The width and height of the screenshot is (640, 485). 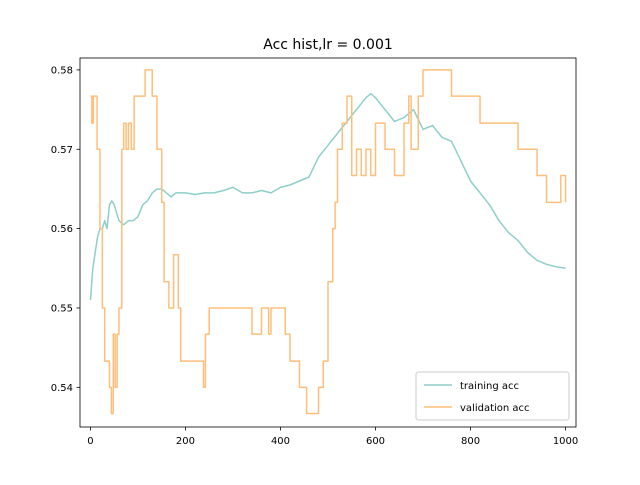 What do you see at coordinates (62, 308) in the screenshot?
I see `y-tick-label: 0.55` at bounding box center [62, 308].